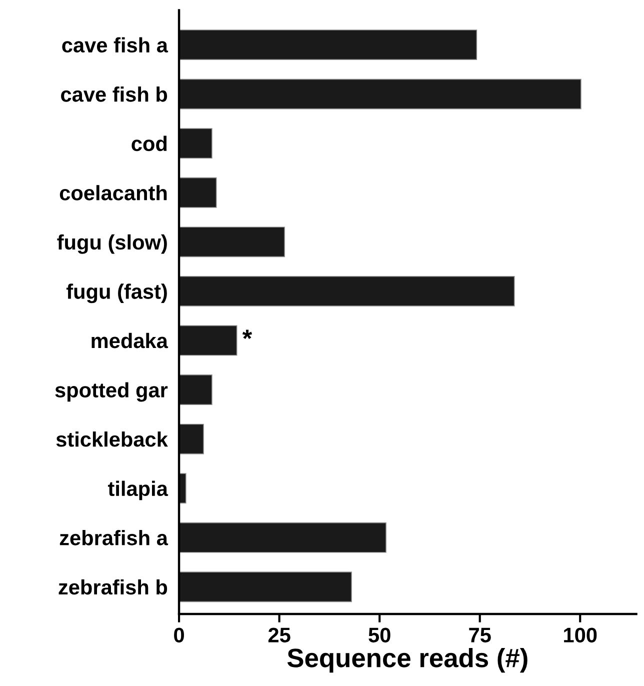  Describe the element at coordinates (116, 294) in the screenshot. I see `y-tick-label: fugu (fast)` at that location.